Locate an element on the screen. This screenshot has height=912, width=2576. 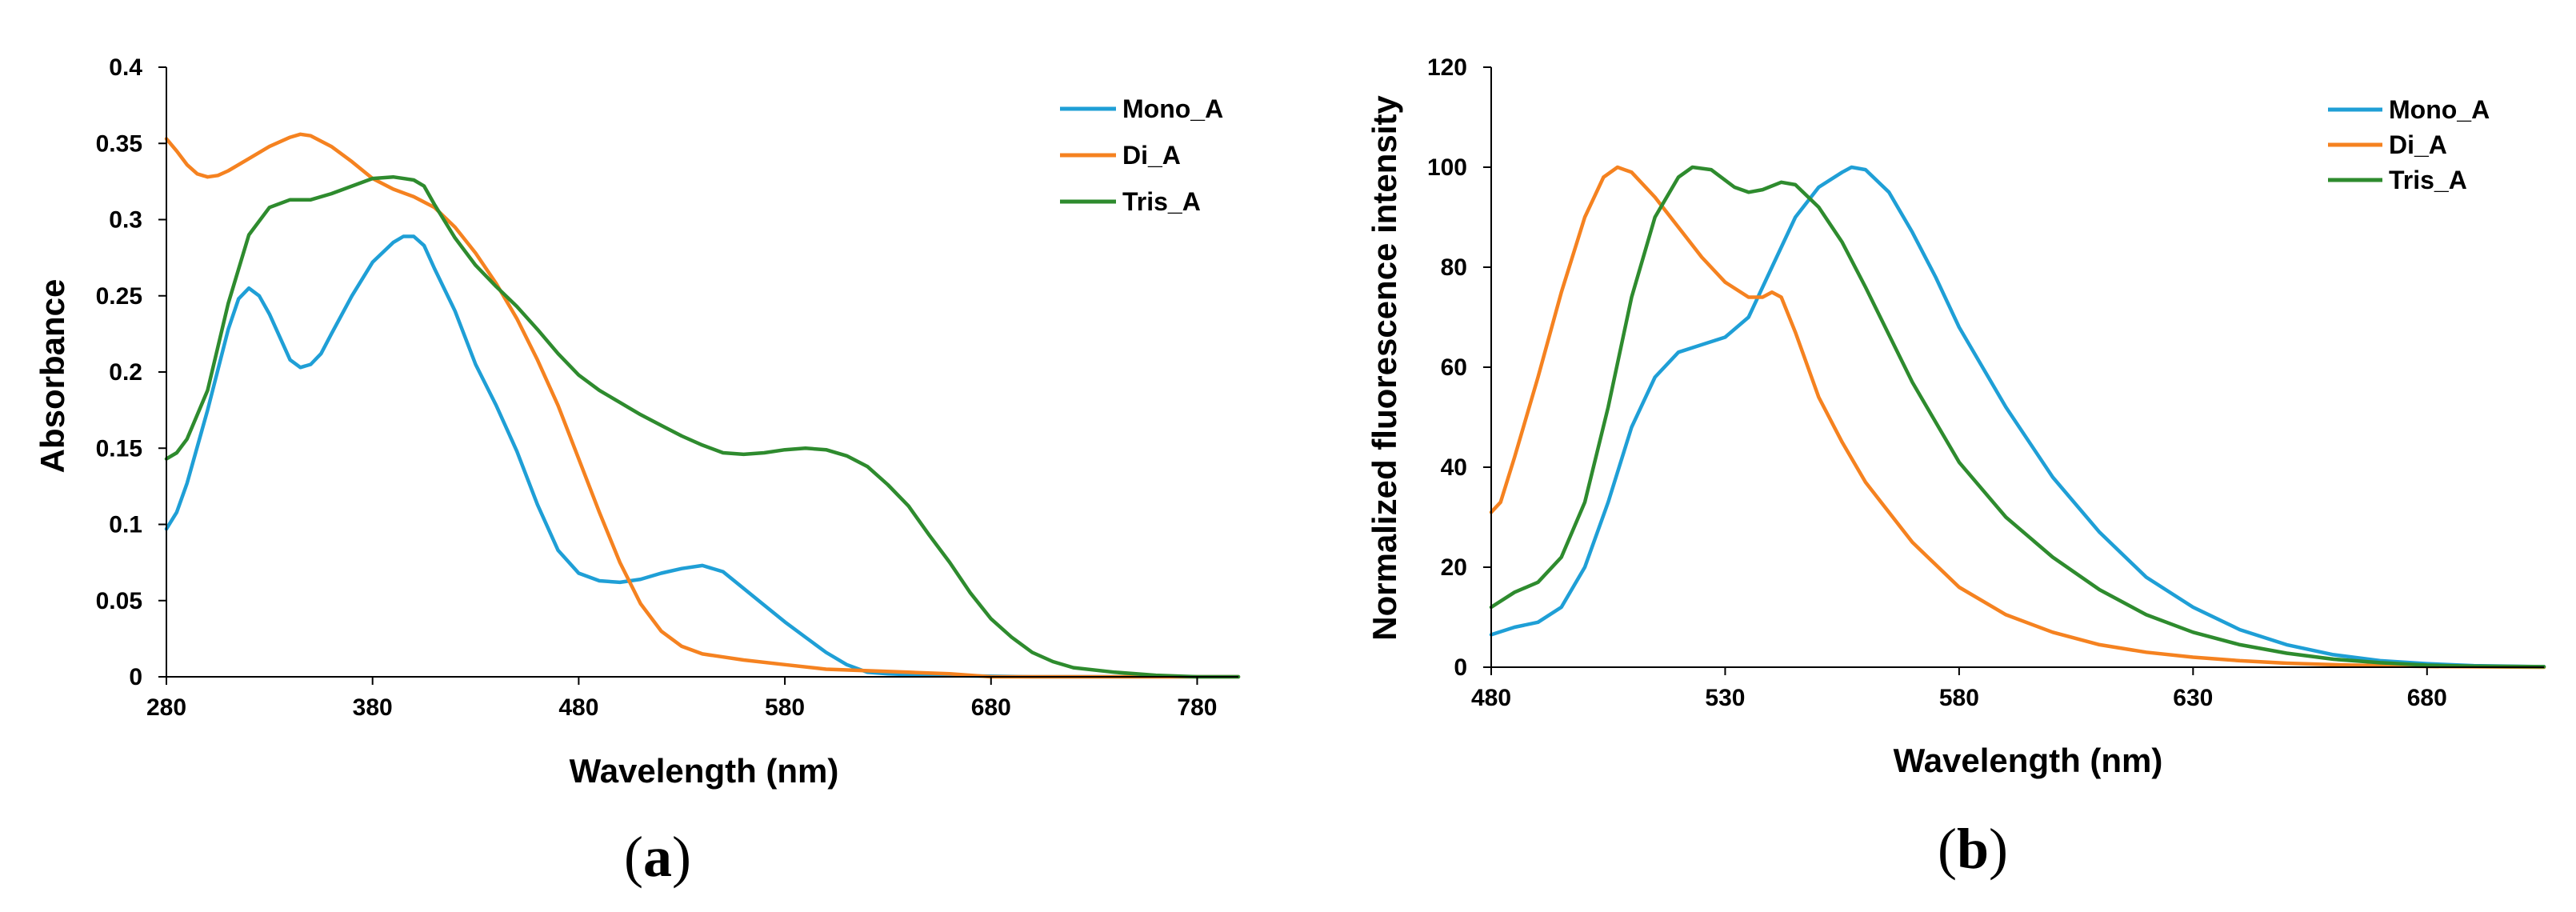
fluorescence-y-tick-label: 40 is located at coordinates (1454, 467).